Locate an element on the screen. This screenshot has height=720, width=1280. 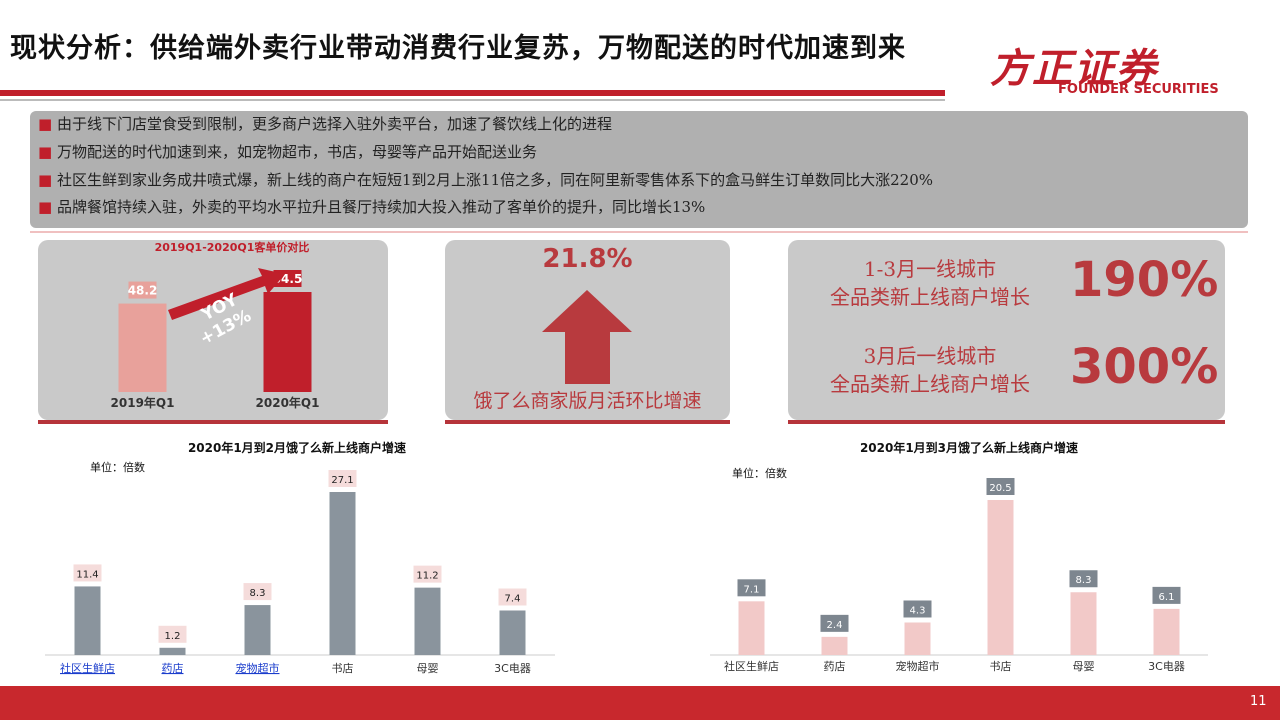
data-label: 20.5 is located at coordinates (1000, 488).